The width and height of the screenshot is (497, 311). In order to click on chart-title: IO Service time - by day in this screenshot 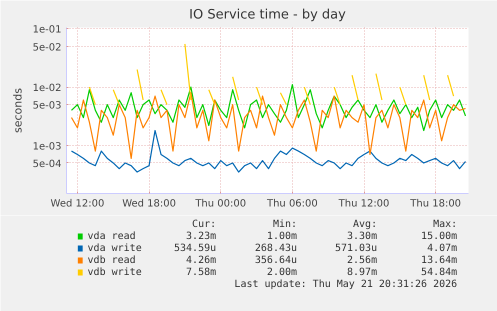, I will do `click(267, 15)`.